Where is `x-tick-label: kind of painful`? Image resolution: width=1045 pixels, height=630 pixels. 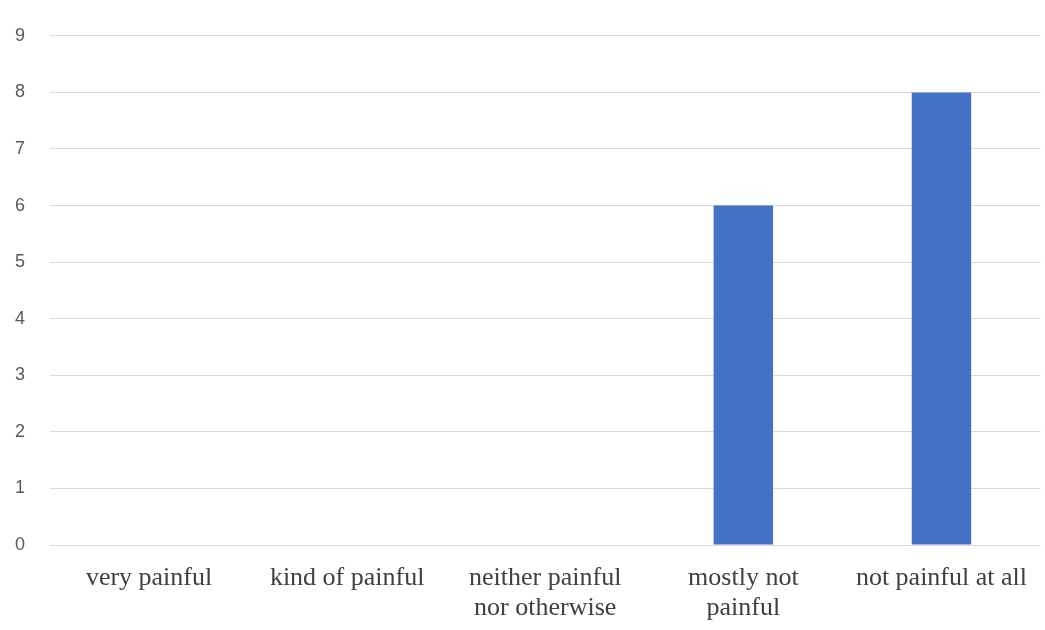
x-tick-label: kind of painful is located at coordinates (347, 576).